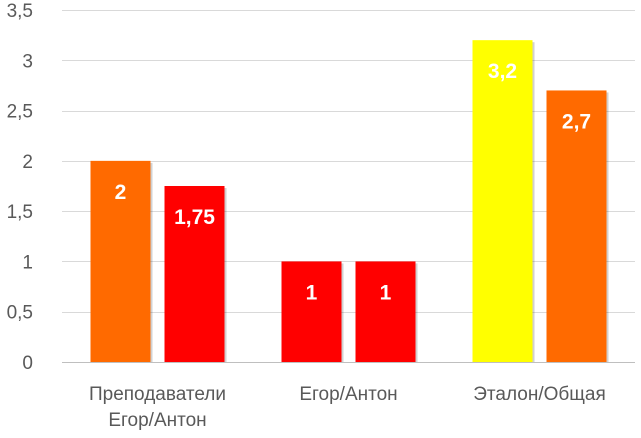 This screenshot has width=641, height=438. What do you see at coordinates (27, 262) in the screenshot?
I see `y-tick-label: 1` at bounding box center [27, 262].